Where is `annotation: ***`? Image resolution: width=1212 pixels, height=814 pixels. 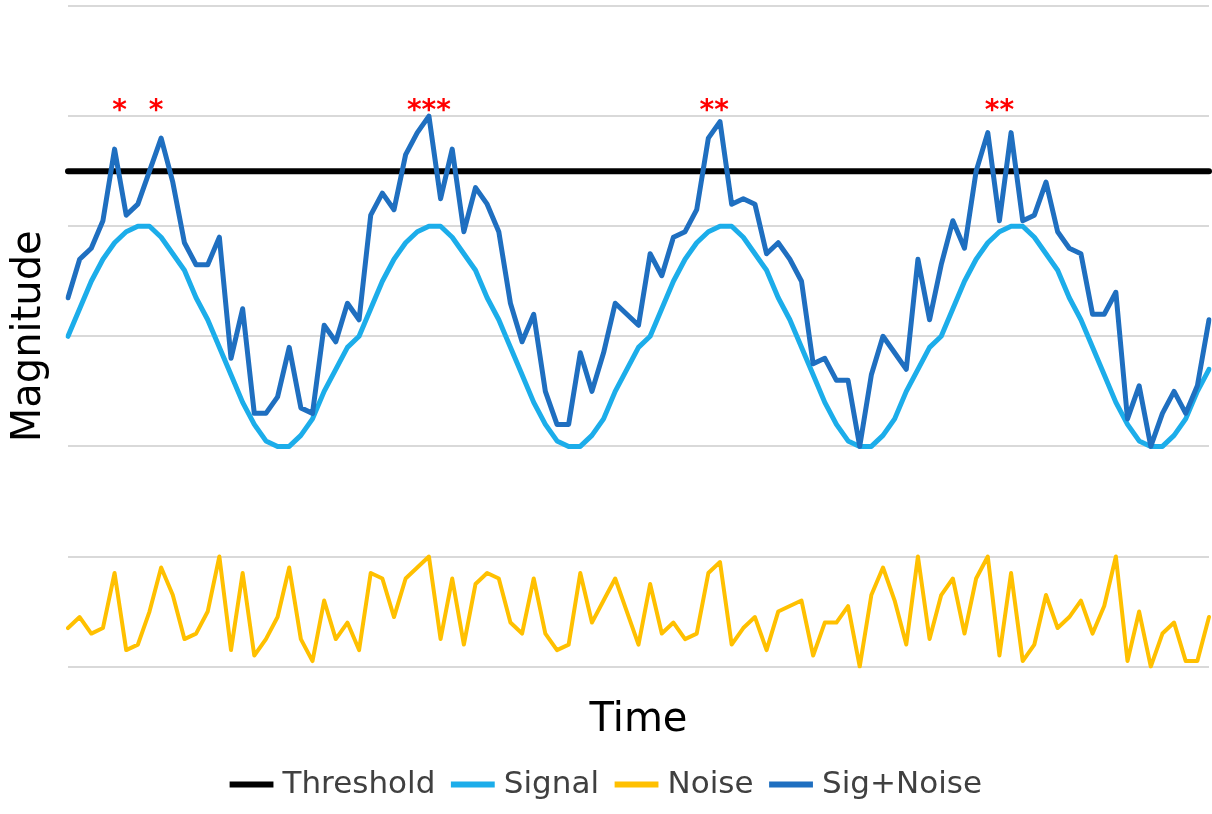 annotation: *** is located at coordinates (428, 110).